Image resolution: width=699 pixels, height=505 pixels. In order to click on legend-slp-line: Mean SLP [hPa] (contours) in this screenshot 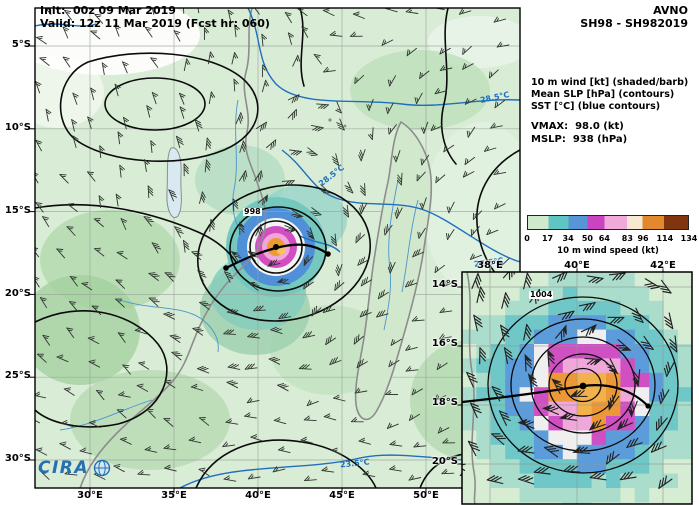, I will do `click(603, 94)`.